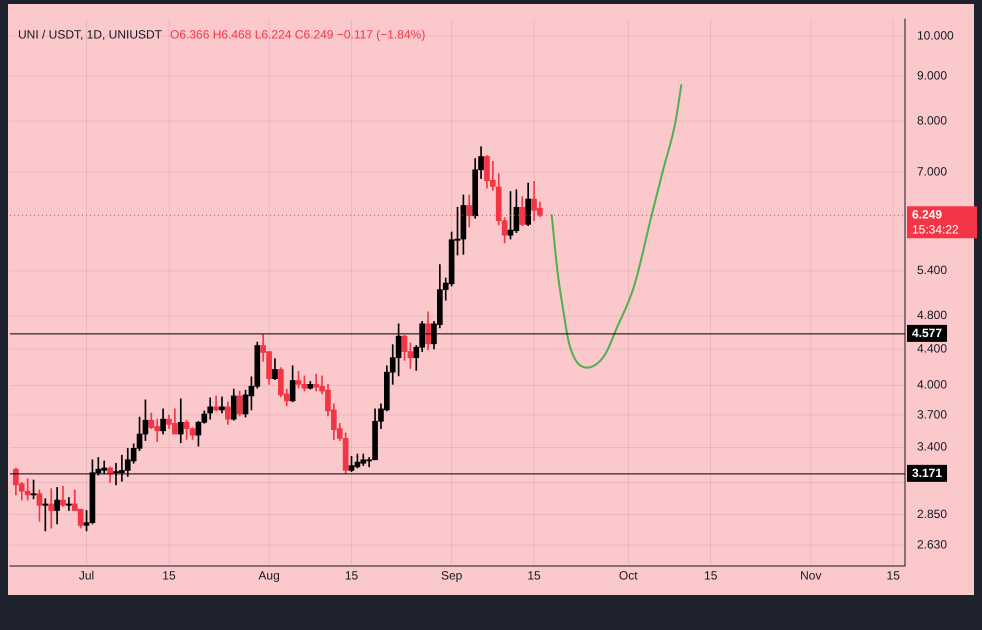  I want to click on y-tick-label: 5.400, so click(932, 270).